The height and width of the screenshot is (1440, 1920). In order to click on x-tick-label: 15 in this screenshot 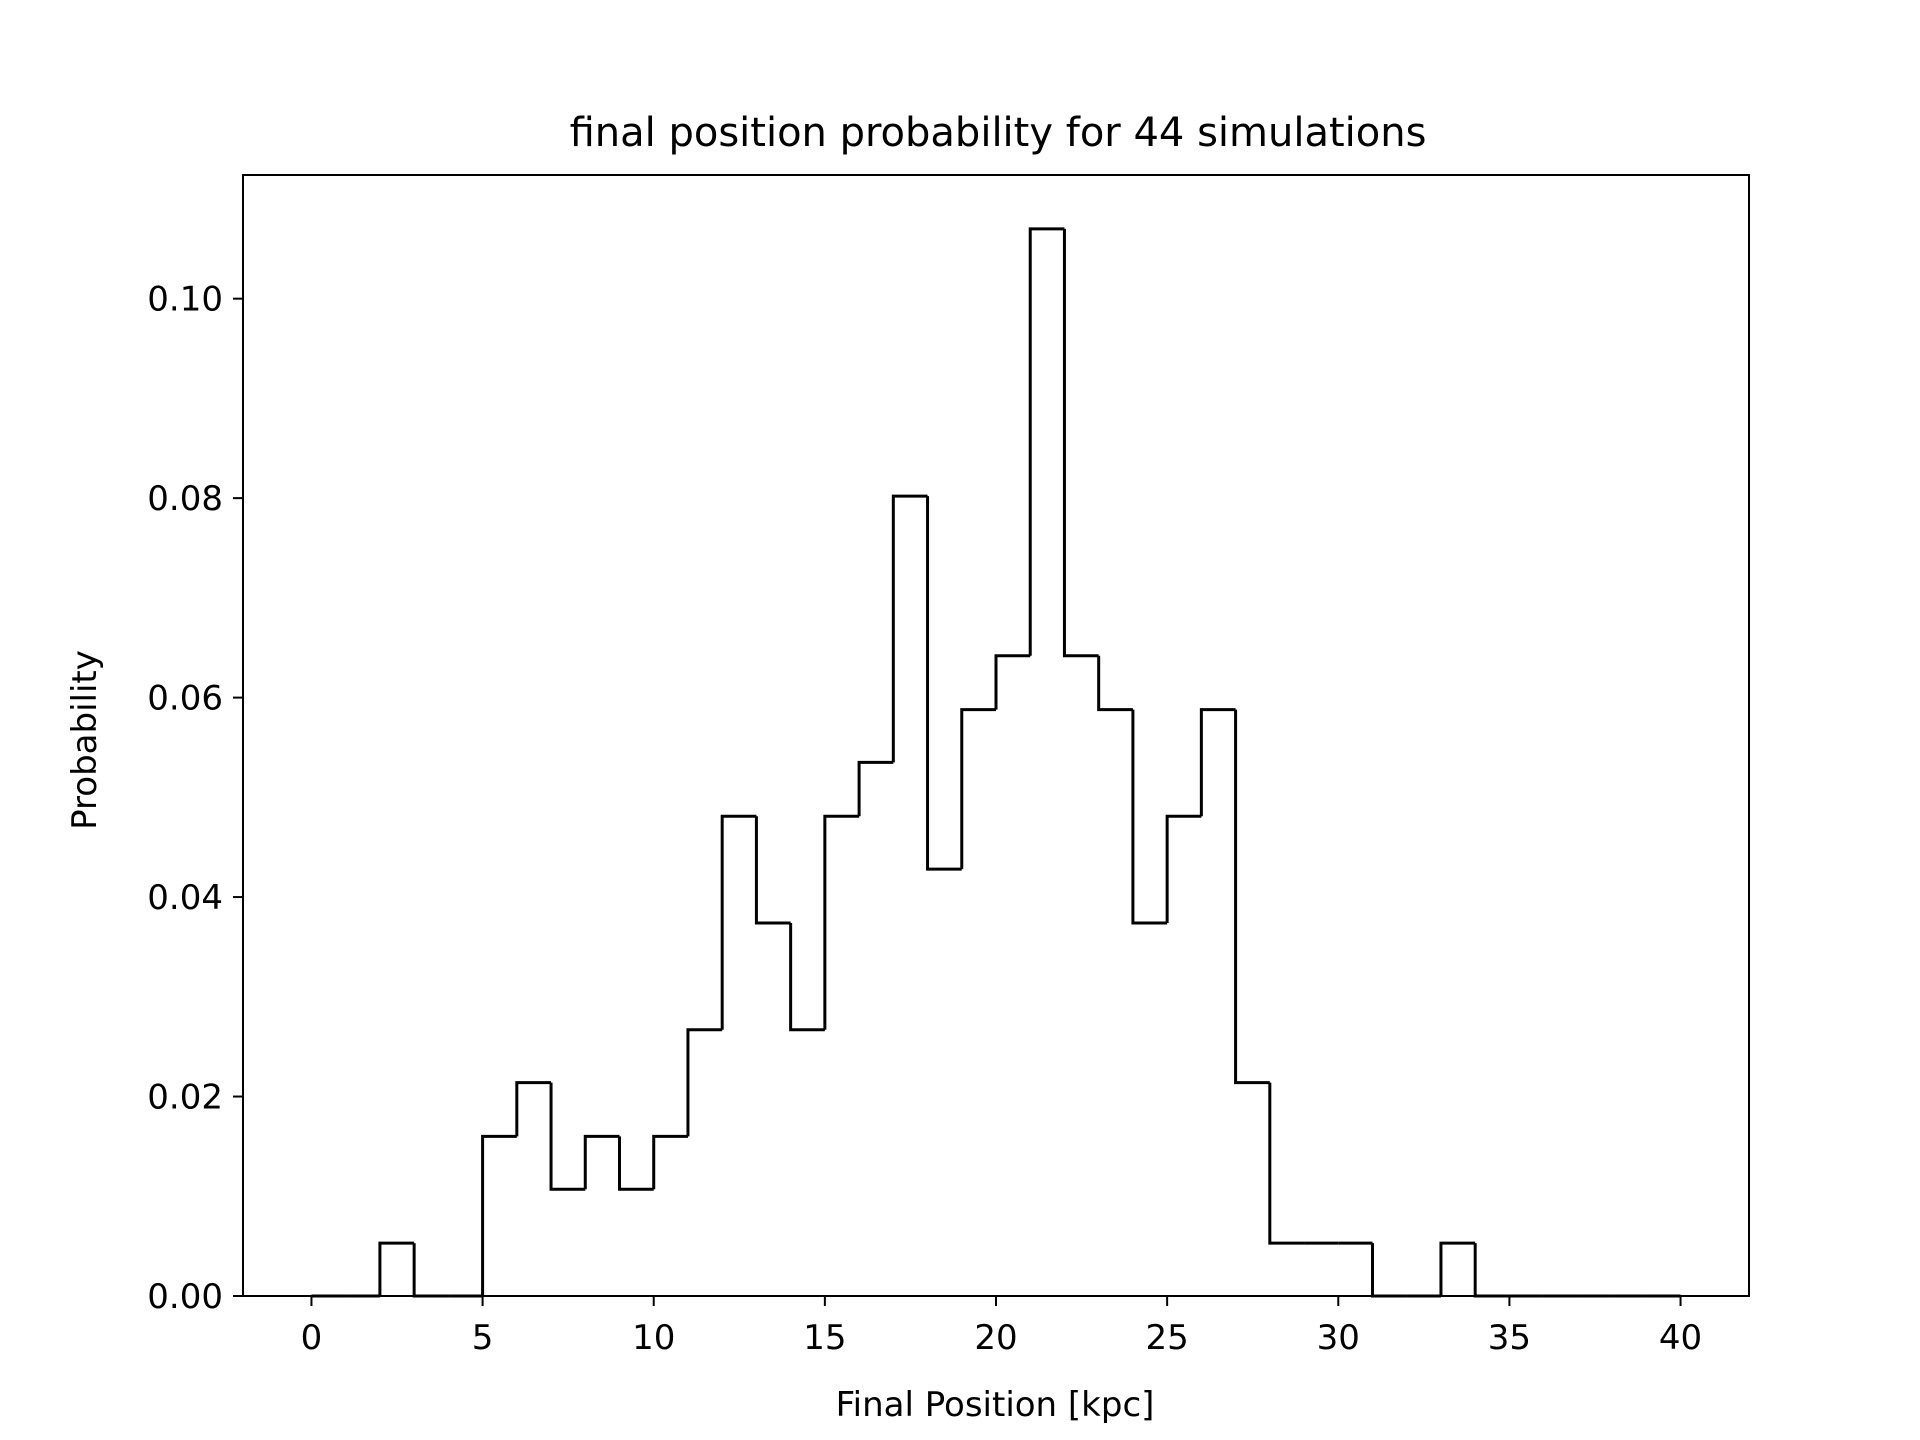, I will do `click(824, 1338)`.